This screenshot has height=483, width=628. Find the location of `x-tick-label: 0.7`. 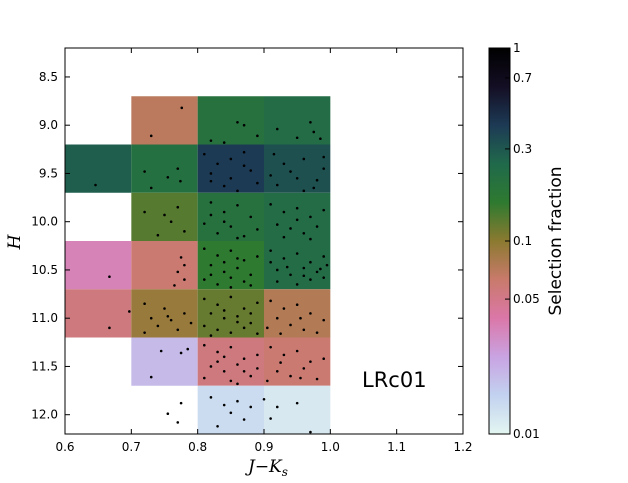

x-tick-label: 0.7 is located at coordinates (131, 447).